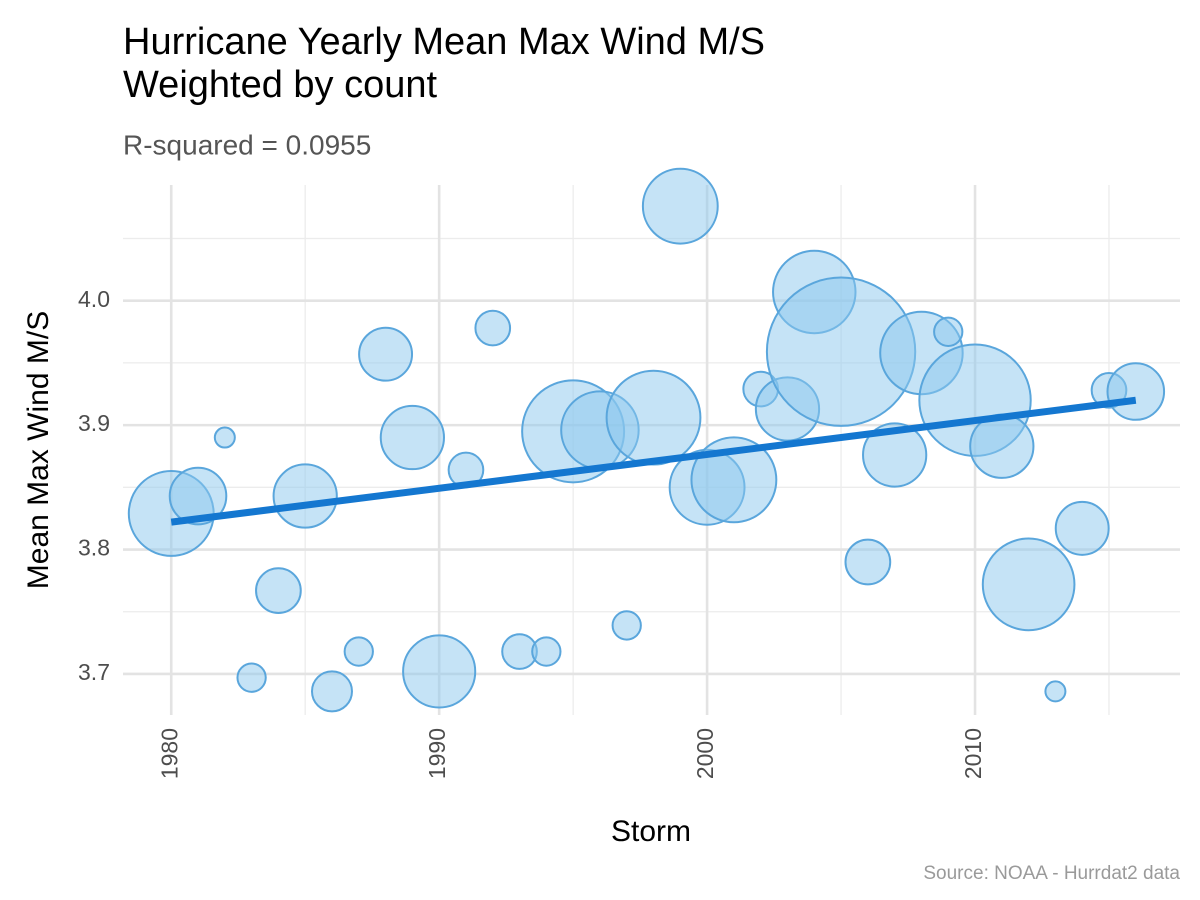 This screenshot has width=1200, height=900. What do you see at coordinates (651, 831) in the screenshot?
I see `x-axis-title: Storm` at bounding box center [651, 831].